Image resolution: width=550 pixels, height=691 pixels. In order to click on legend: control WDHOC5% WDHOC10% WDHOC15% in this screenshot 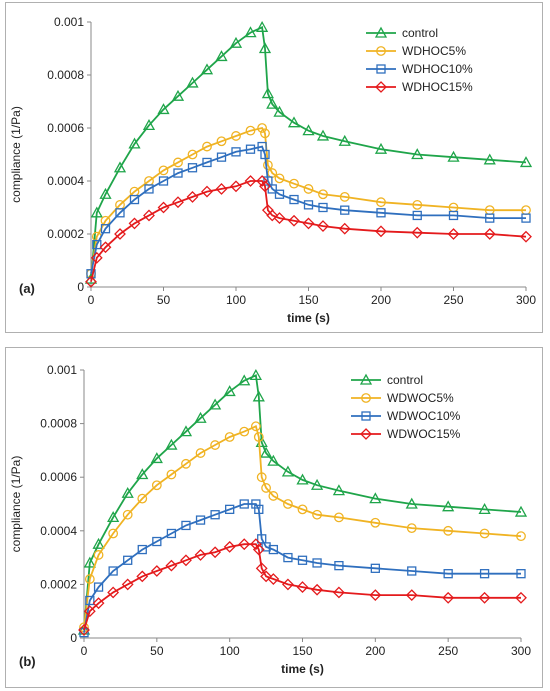, I will do `click(419, 60)`.